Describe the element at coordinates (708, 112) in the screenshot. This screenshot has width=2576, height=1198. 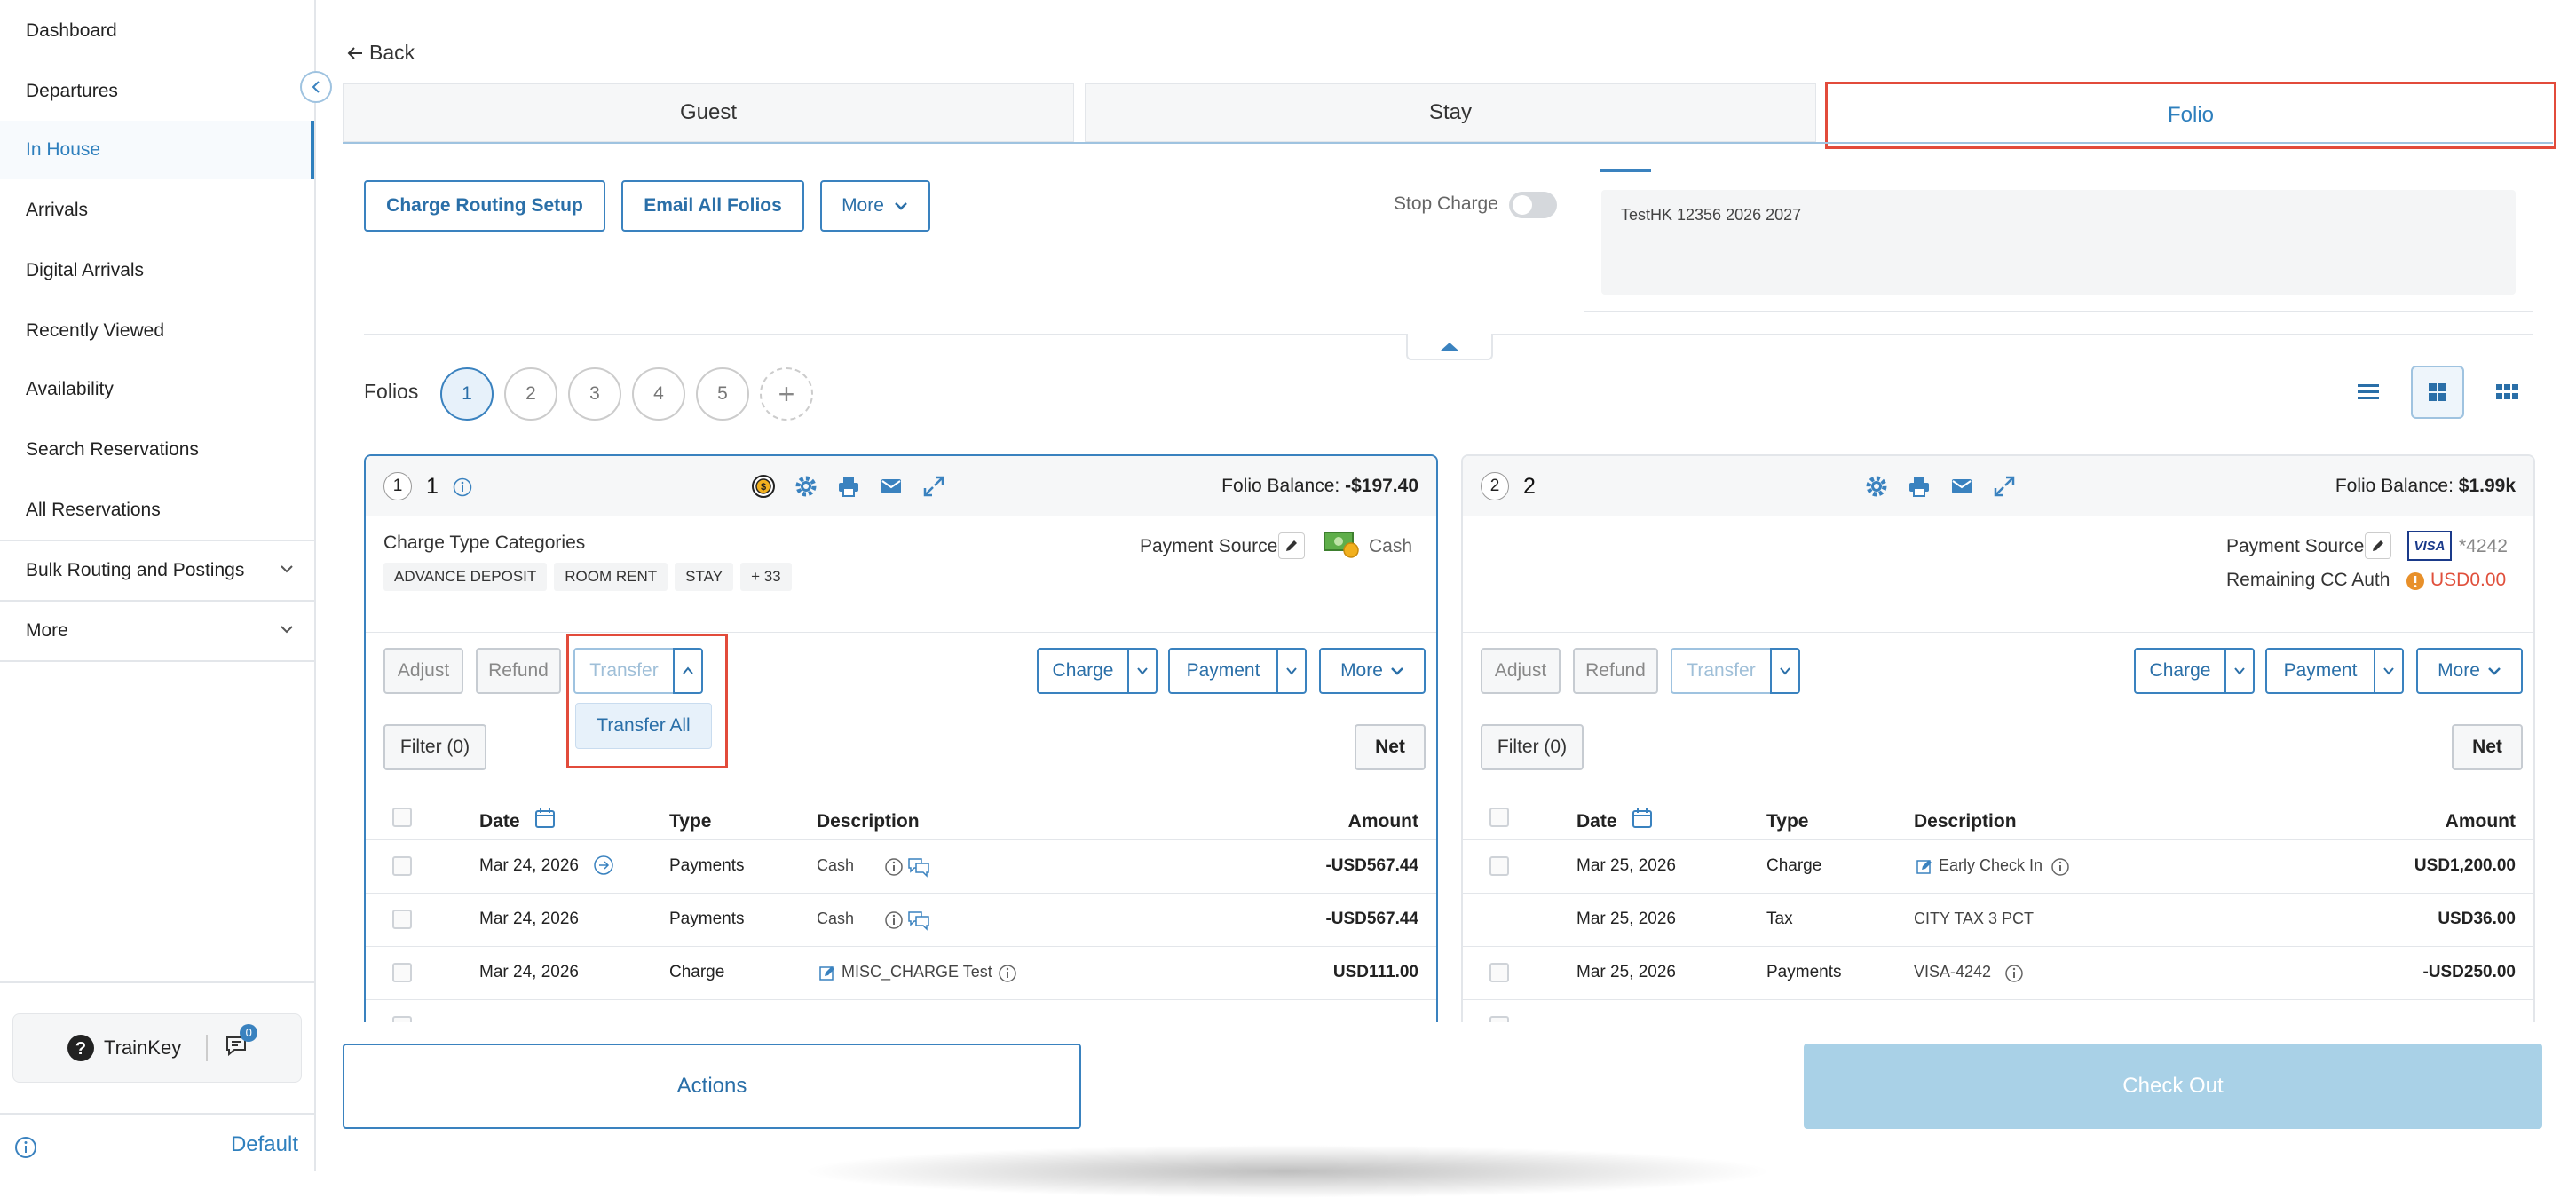
I see `tab-guest: Guest` at that location.